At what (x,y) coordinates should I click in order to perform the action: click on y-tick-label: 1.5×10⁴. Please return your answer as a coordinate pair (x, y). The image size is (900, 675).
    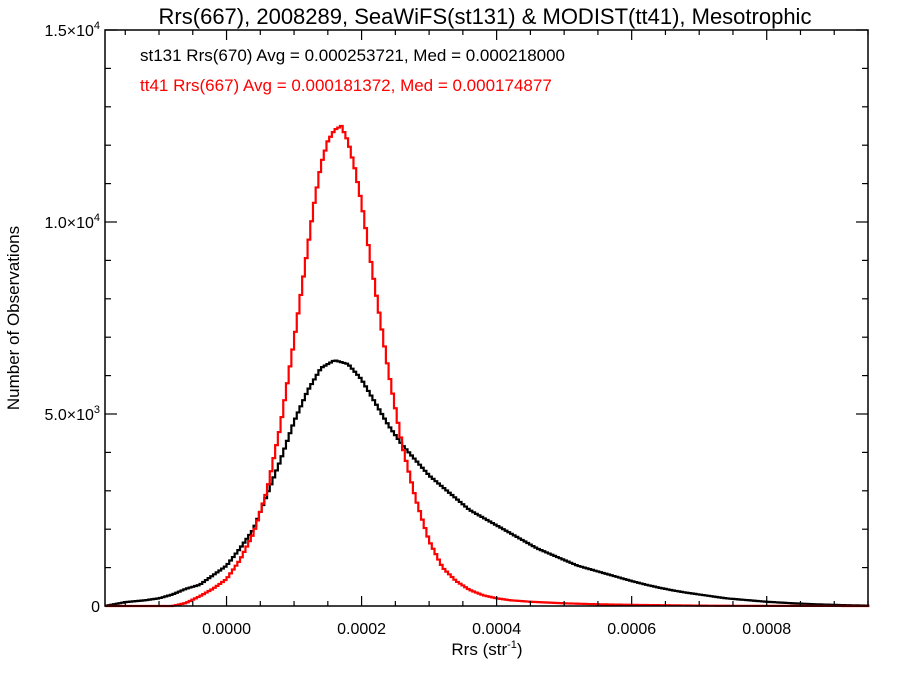
    Looking at the image, I should click on (72, 30).